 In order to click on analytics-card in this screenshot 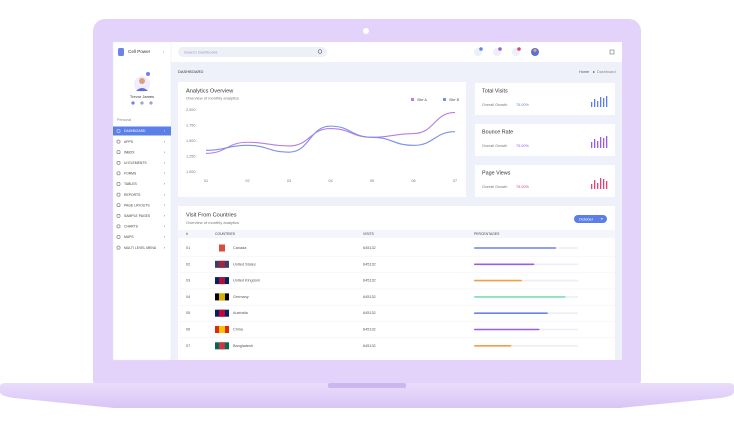, I will do `click(322, 139)`.